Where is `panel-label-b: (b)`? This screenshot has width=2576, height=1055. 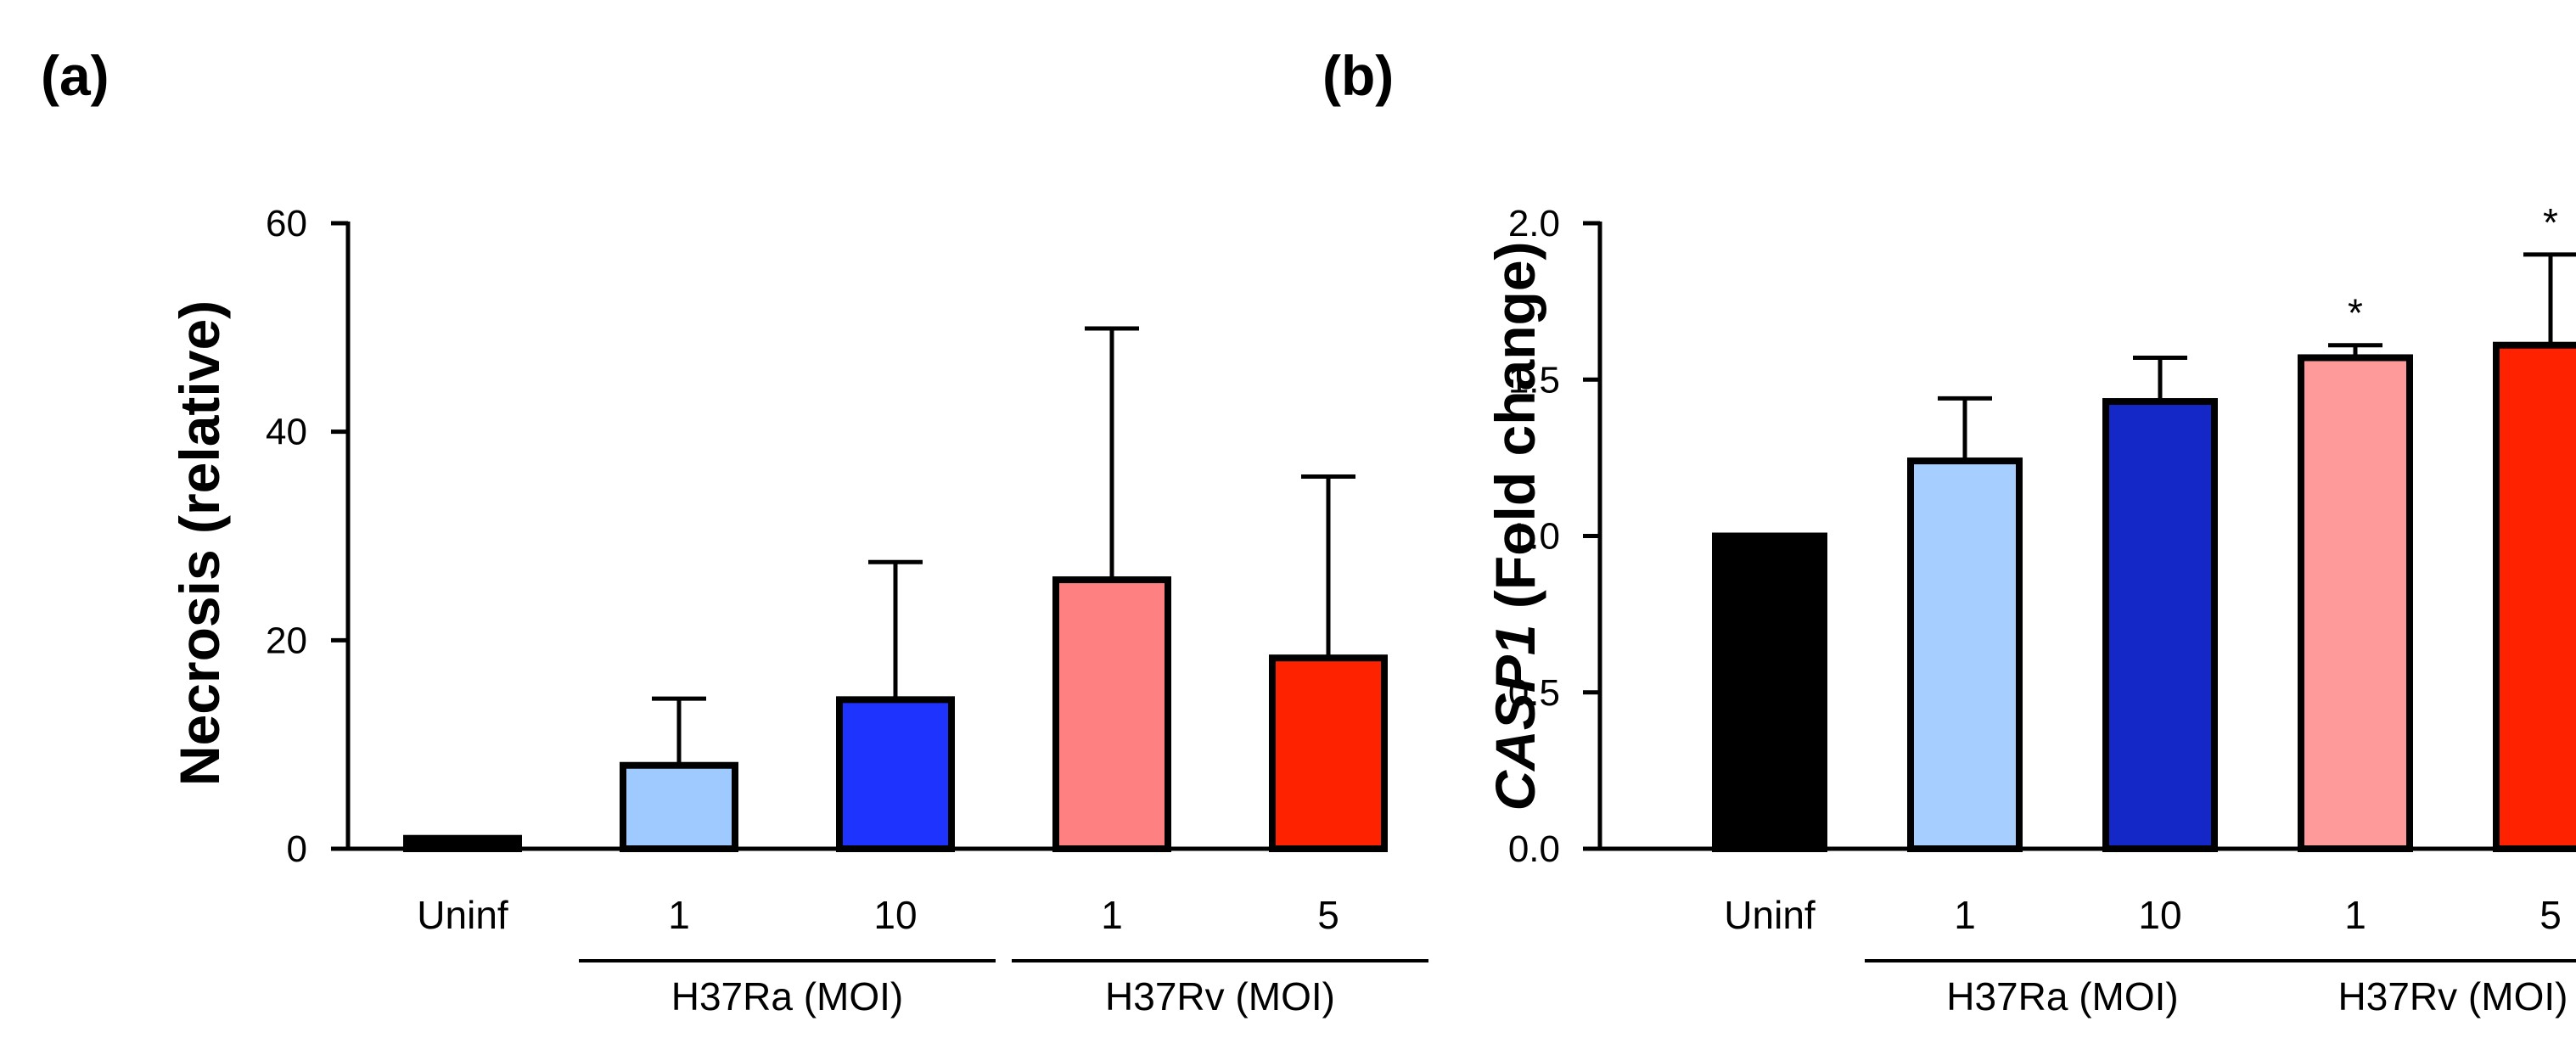
panel-label-b: (b) is located at coordinates (1358, 75).